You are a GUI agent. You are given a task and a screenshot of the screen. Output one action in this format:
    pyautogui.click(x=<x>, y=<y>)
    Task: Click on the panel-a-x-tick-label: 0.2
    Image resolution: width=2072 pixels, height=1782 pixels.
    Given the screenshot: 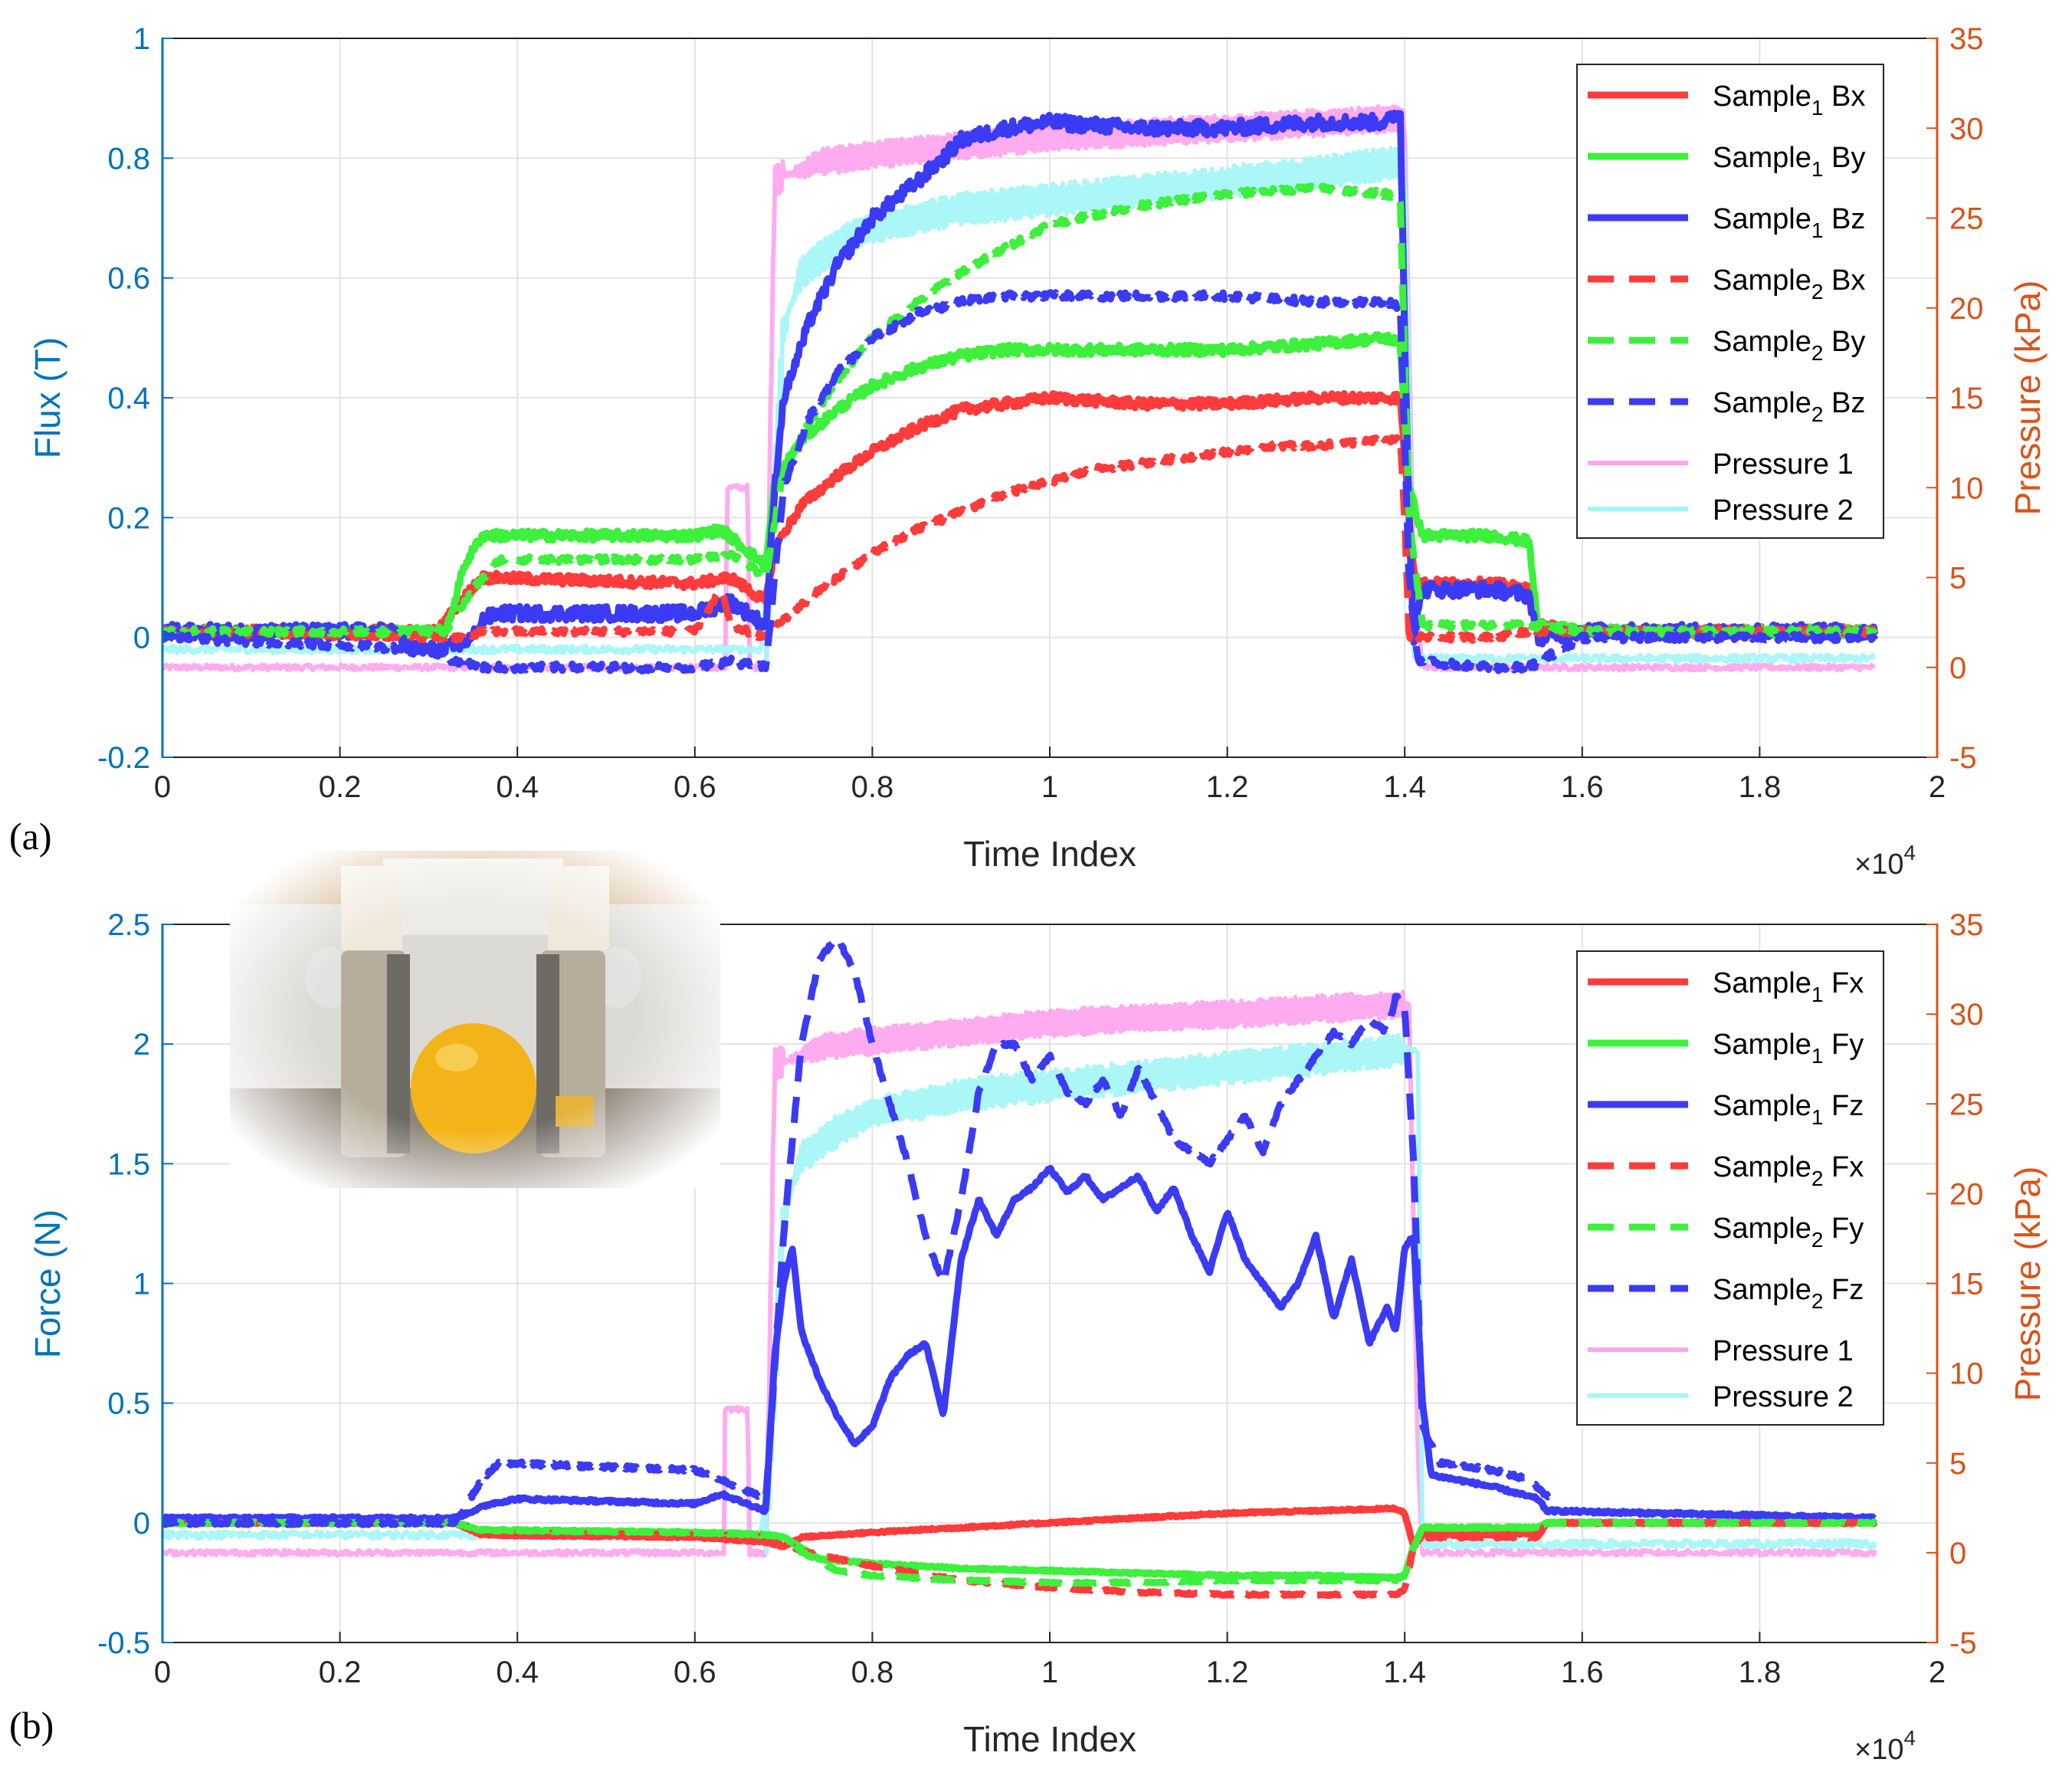 What is the action you would take?
    pyautogui.click(x=340, y=787)
    